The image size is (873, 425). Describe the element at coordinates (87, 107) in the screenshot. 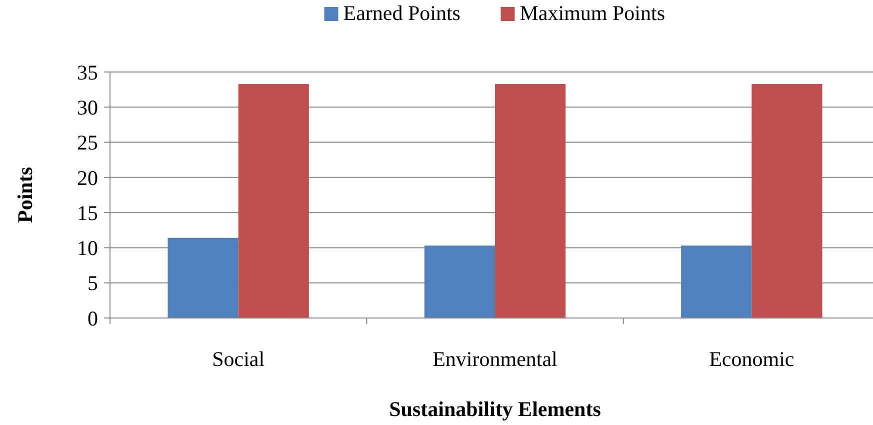

I see `y-tick-label: 30` at that location.